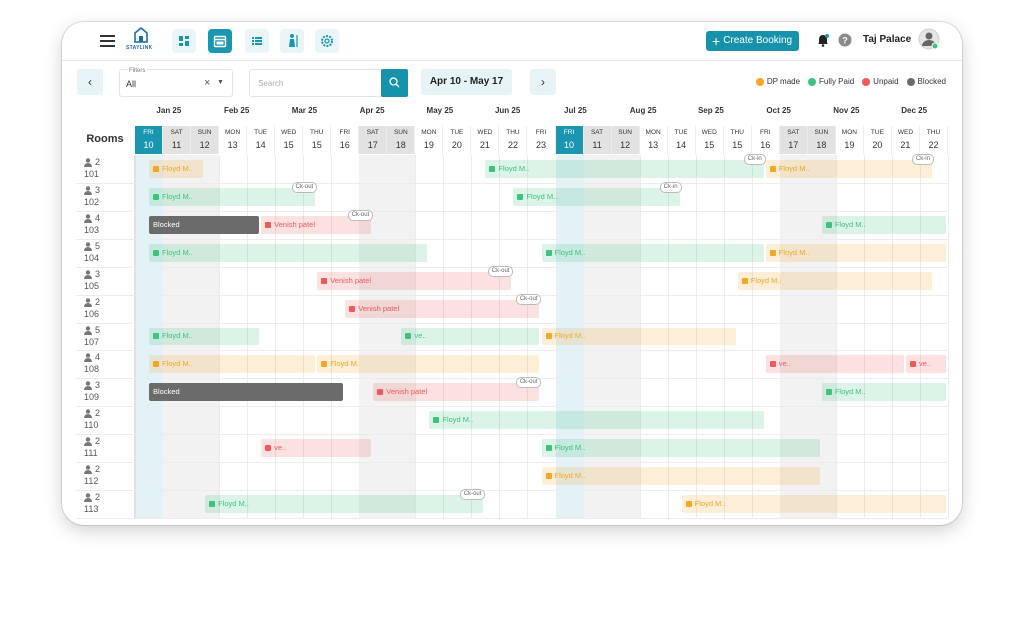  Describe the element at coordinates (543, 82) in the screenshot. I see `next-button: ›` at that location.